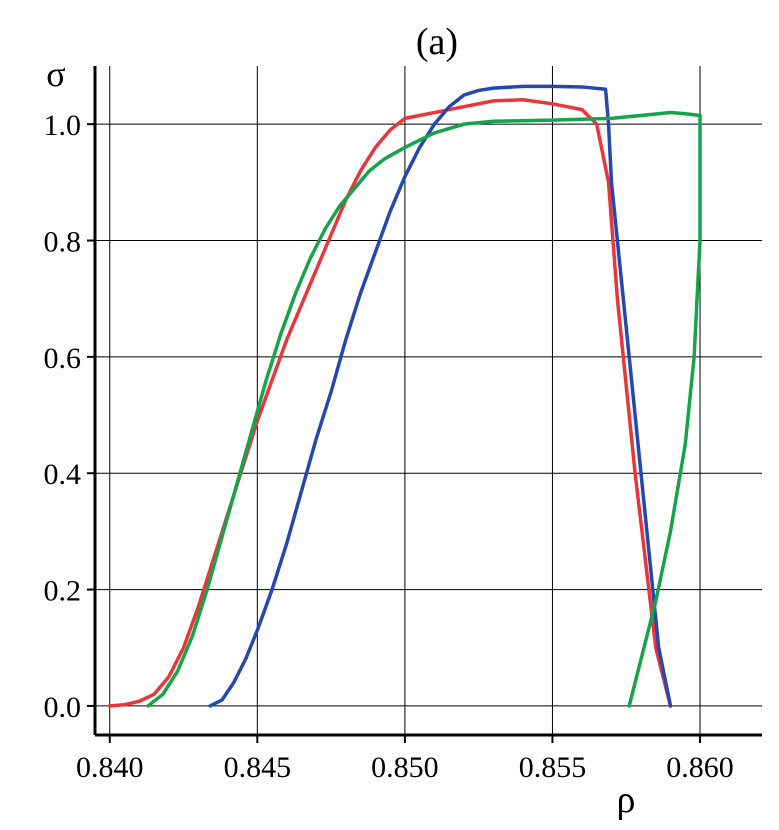  Describe the element at coordinates (626, 800) in the screenshot. I see `x-axis-label: ρ` at that location.